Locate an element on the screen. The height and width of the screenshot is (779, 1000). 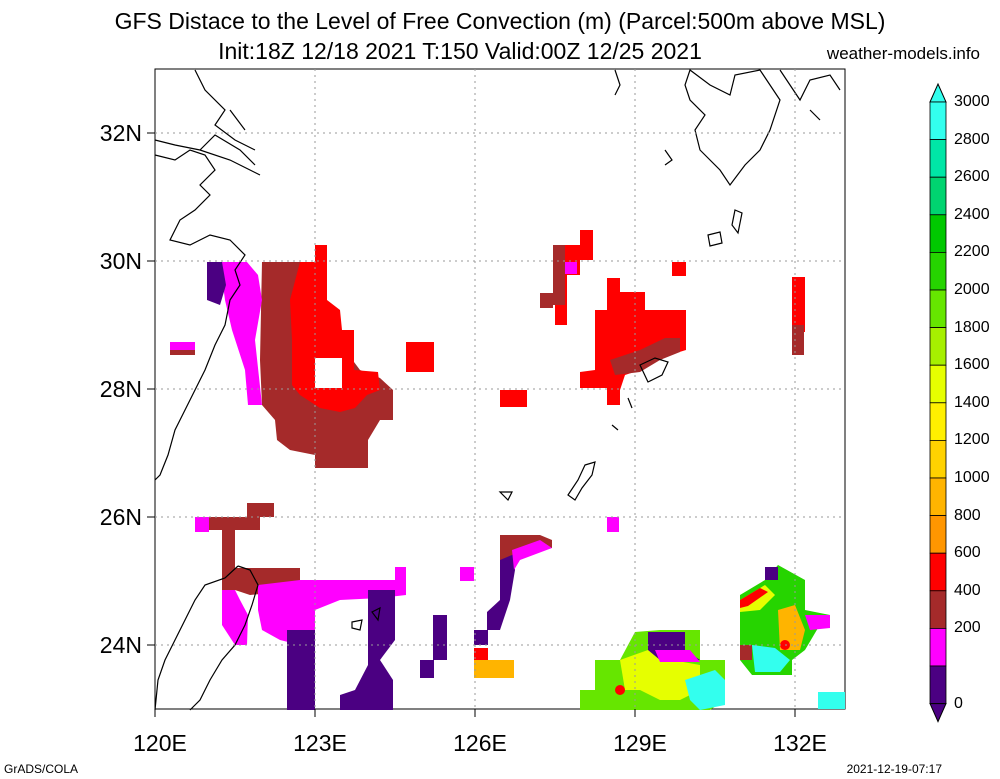
lfc-cell-red-125e is located at coordinates (420, 357).